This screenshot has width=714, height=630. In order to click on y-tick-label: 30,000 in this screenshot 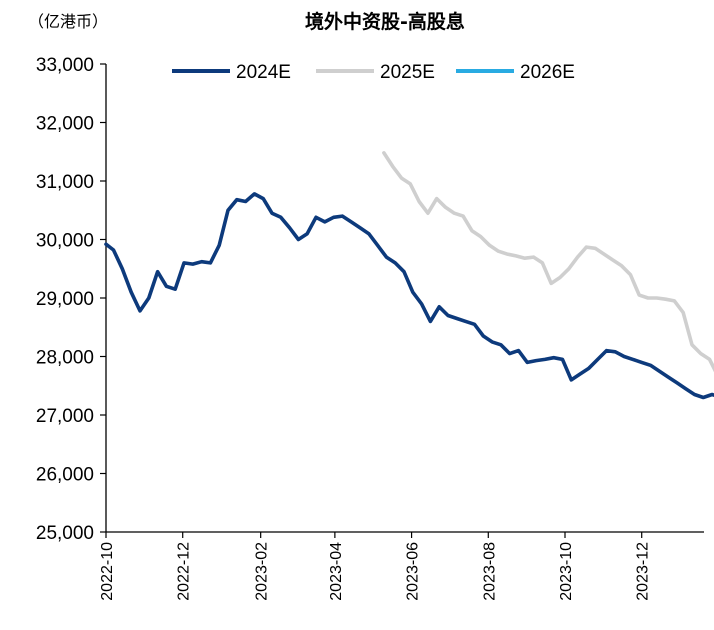, I will do `click(65, 241)`.